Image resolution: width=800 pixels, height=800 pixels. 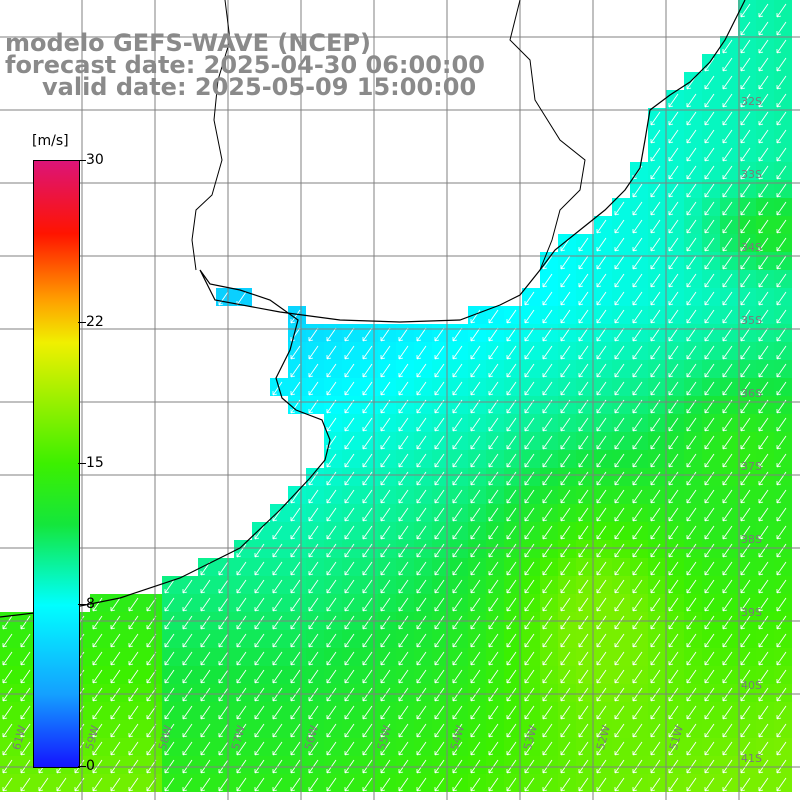 What do you see at coordinates (56, 464) in the screenshot?
I see `colorbar` at bounding box center [56, 464].